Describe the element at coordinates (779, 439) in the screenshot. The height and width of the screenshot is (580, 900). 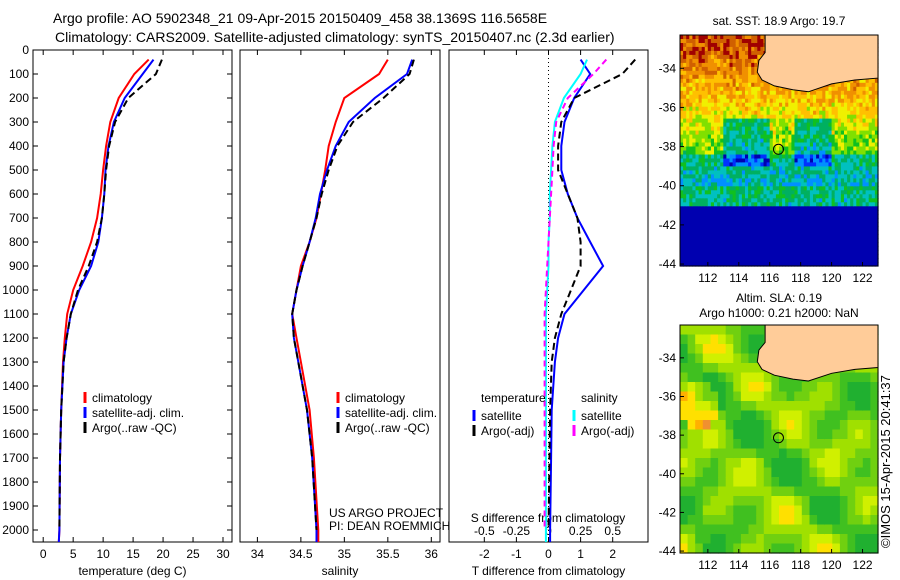
I see `map-frame` at that location.